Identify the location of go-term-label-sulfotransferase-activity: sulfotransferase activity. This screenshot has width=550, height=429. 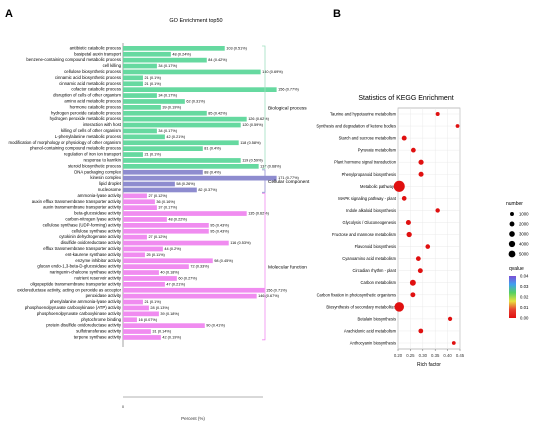
(99, 331).